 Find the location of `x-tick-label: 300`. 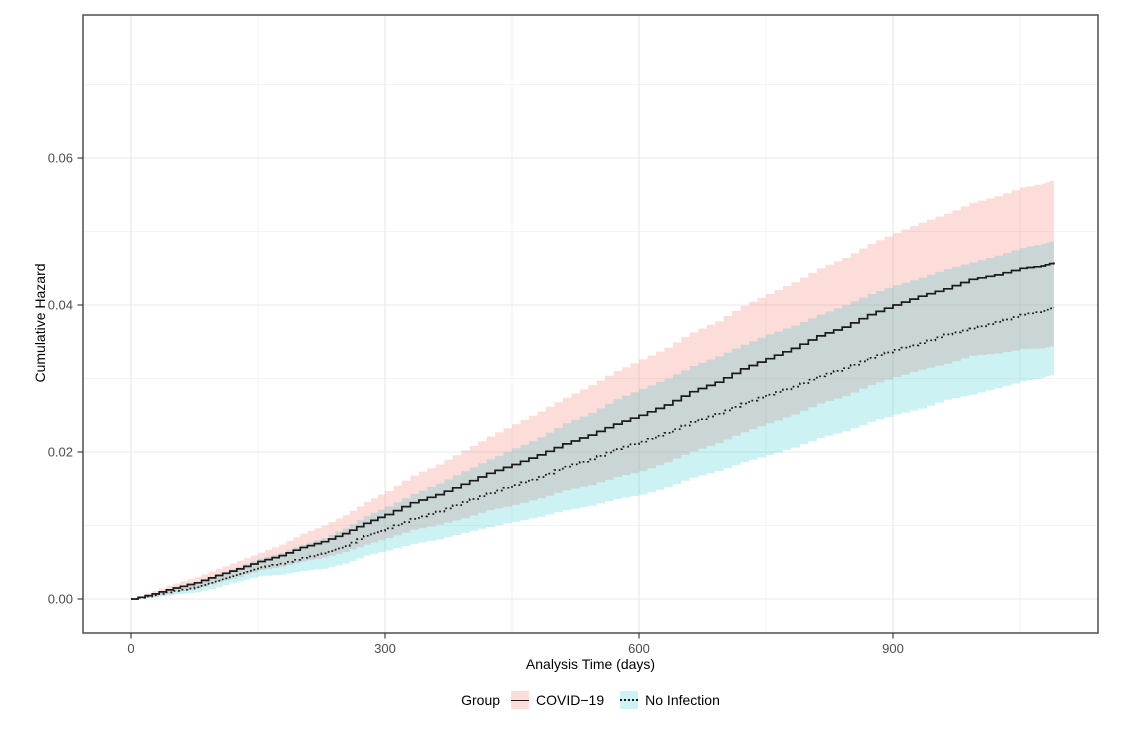

x-tick-label: 300 is located at coordinates (385, 648).